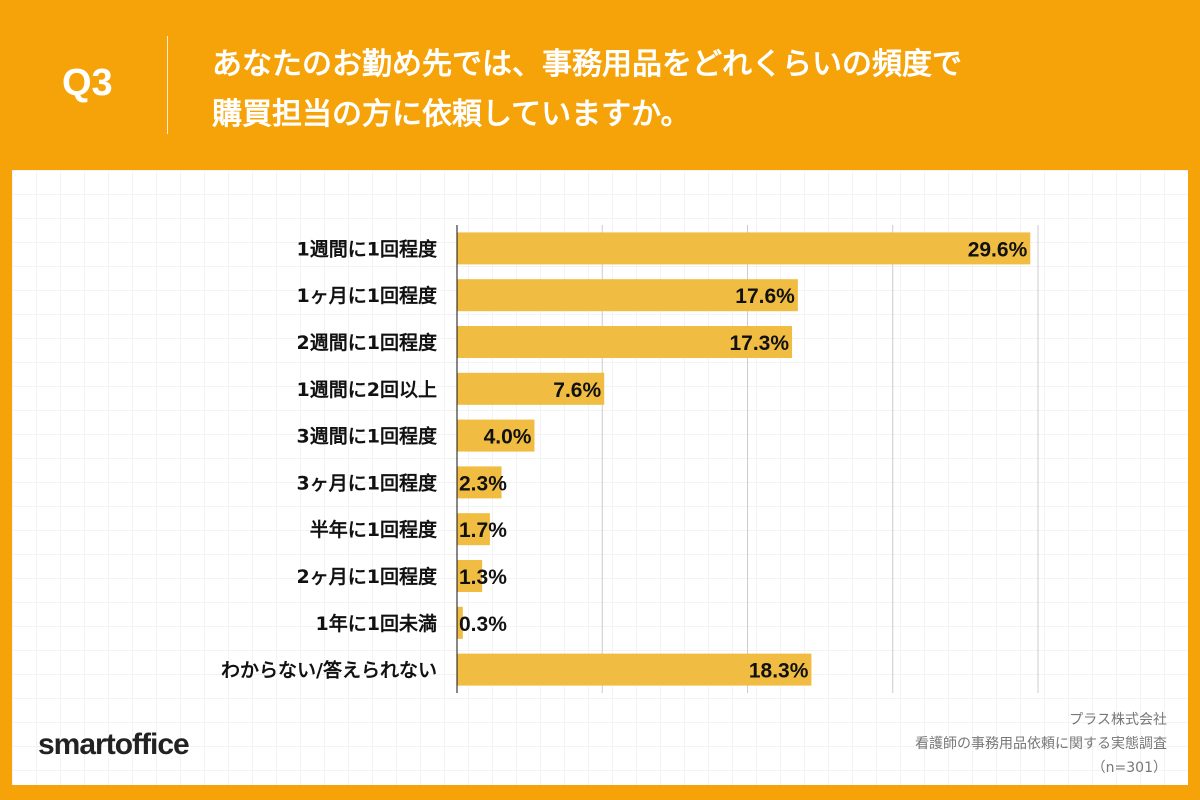 This screenshot has width=1200, height=800. Describe the element at coordinates (998, 249) in the screenshot. I see `value-label: 29.6%` at that location.